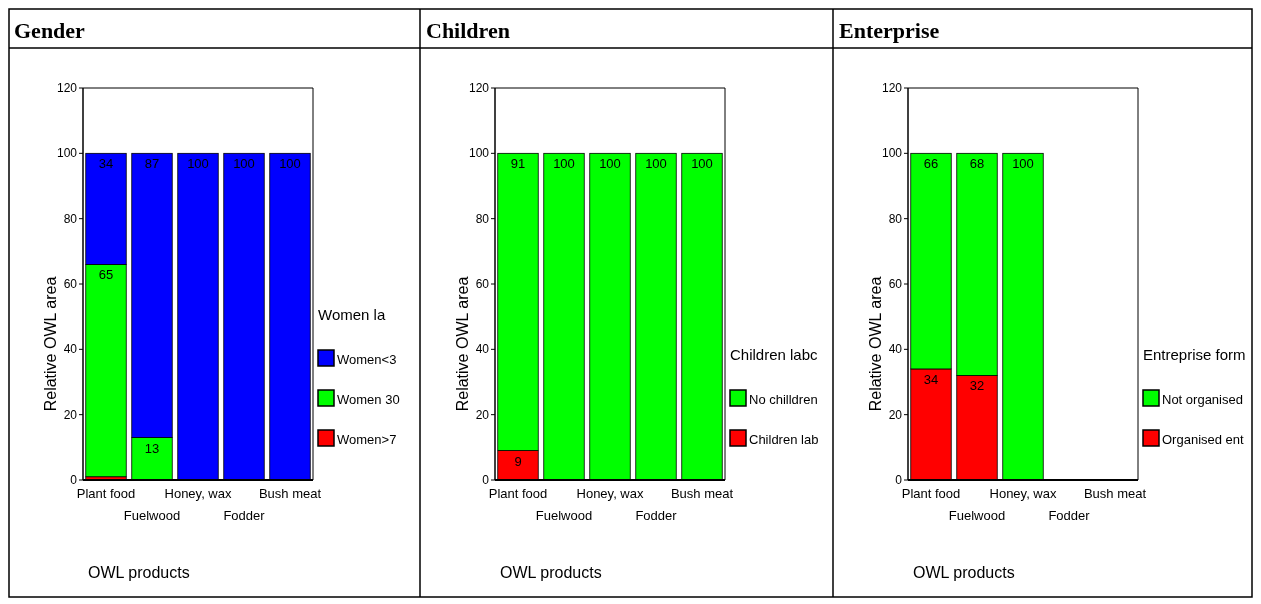  Describe the element at coordinates (889, 30) in the screenshot. I see `chart-title: Enterprise` at that location.